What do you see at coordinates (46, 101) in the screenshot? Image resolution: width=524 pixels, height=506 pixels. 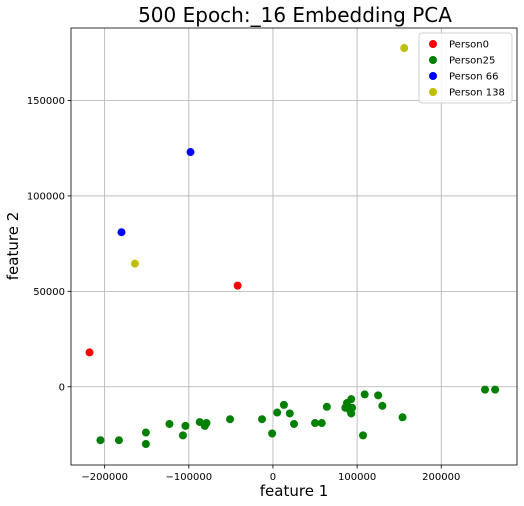 I see `y-tick-label: 150000` at bounding box center [46, 101].